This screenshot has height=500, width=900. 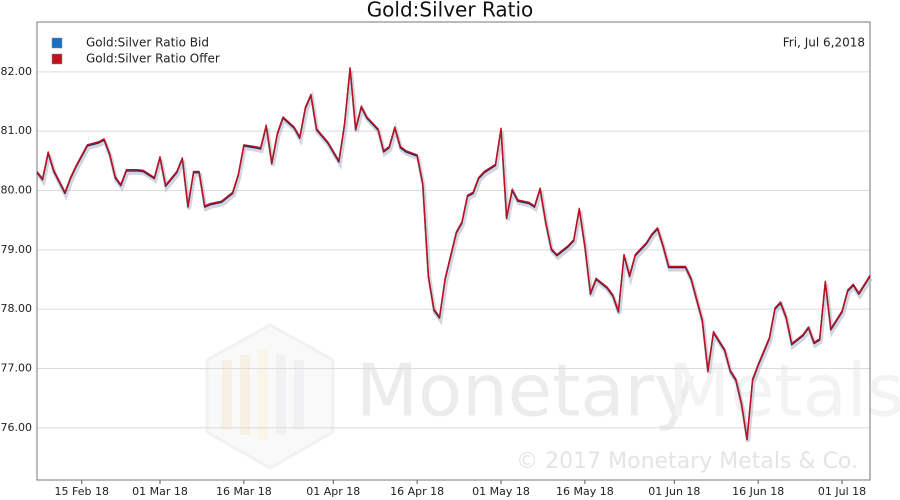 I want to click on legend-label: Gold:Silver Ratio Offer, so click(x=153, y=59).